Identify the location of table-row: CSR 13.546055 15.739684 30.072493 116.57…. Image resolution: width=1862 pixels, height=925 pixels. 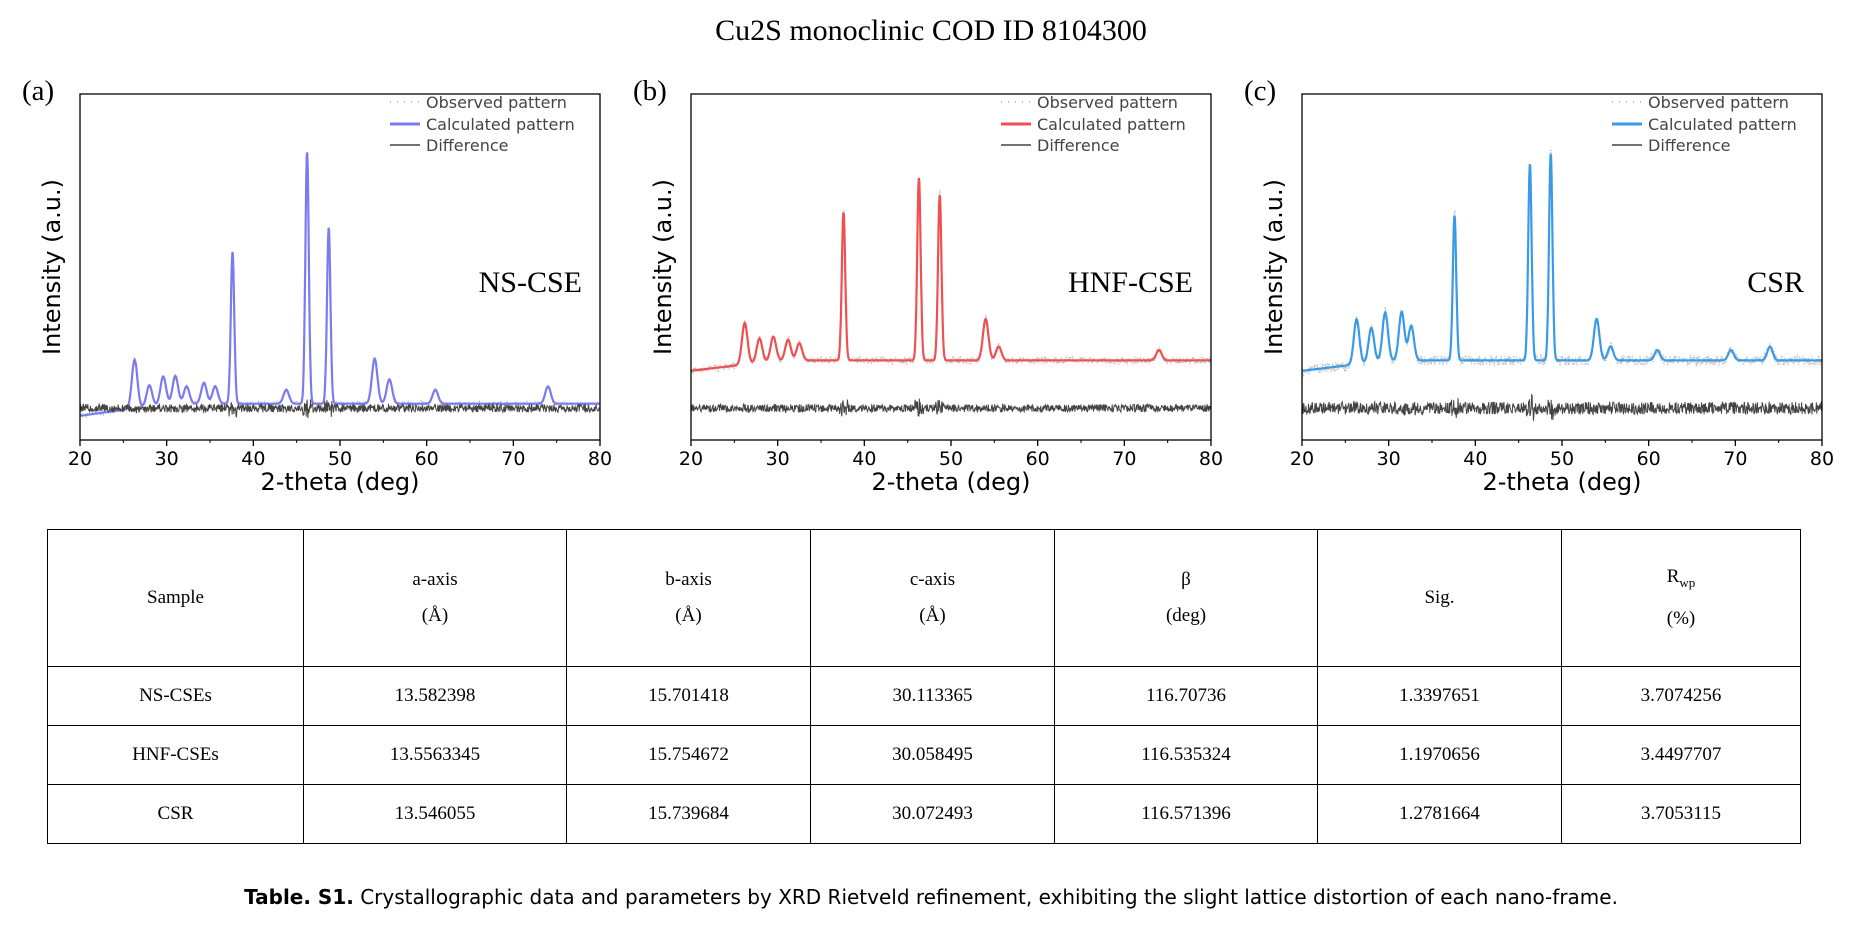
(924, 814).